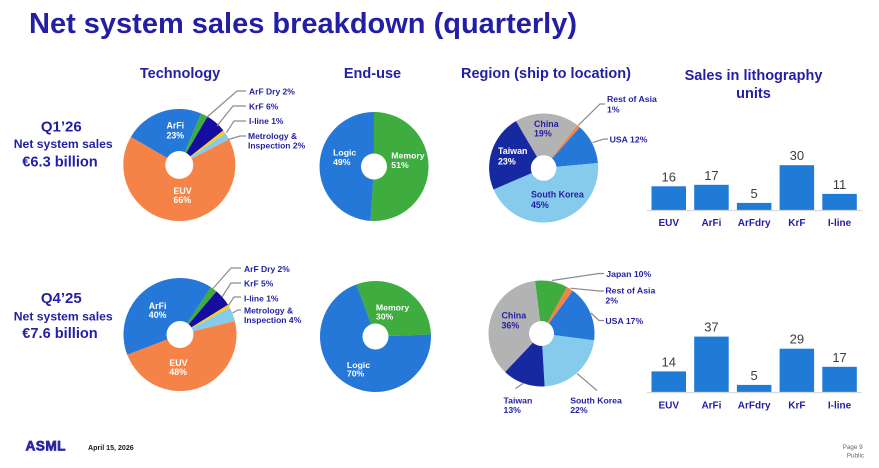 The width and height of the screenshot is (879, 468). What do you see at coordinates (797, 339) in the screenshot?
I see `svg-text: 29` at bounding box center [797, 339].